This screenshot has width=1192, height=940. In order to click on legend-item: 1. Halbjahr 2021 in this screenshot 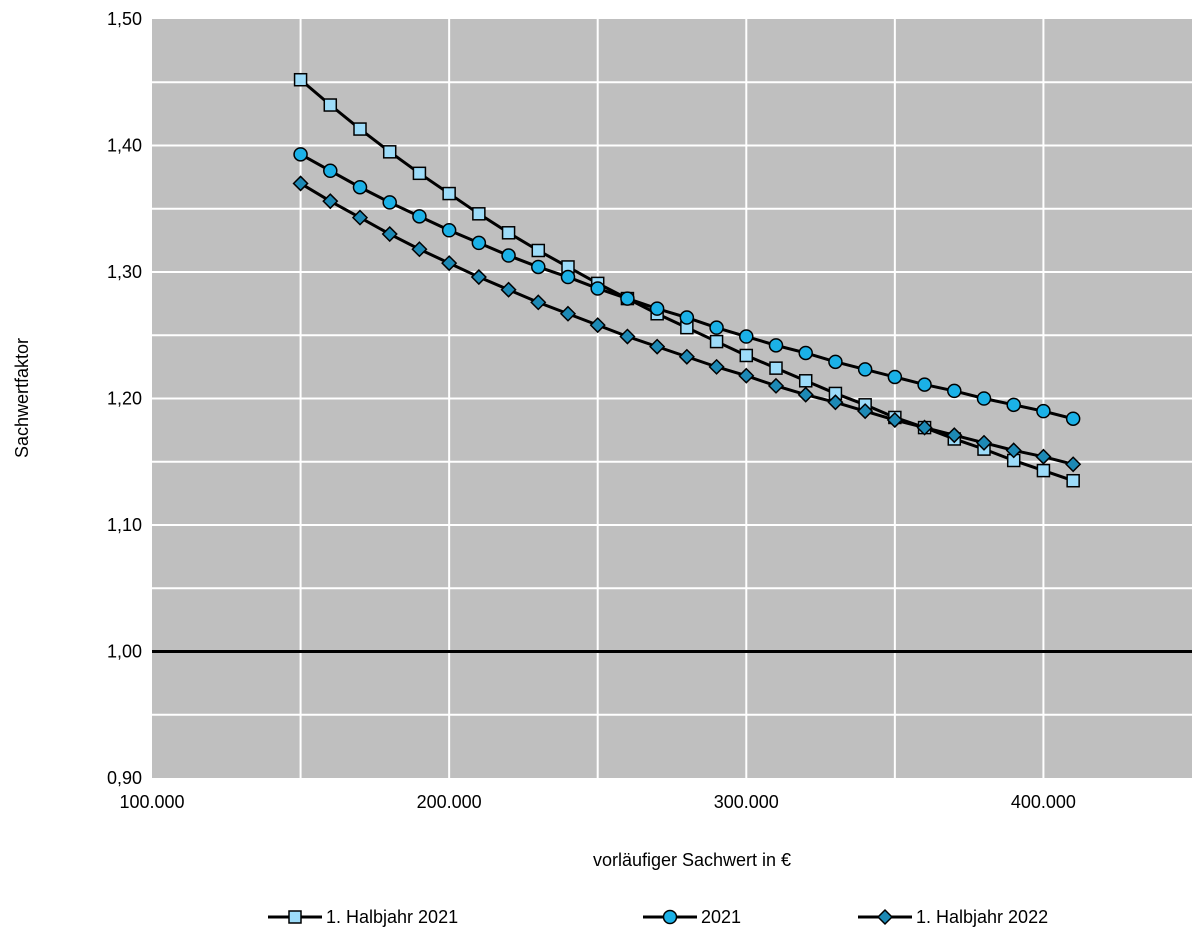, I will do `click(363, 917)`.